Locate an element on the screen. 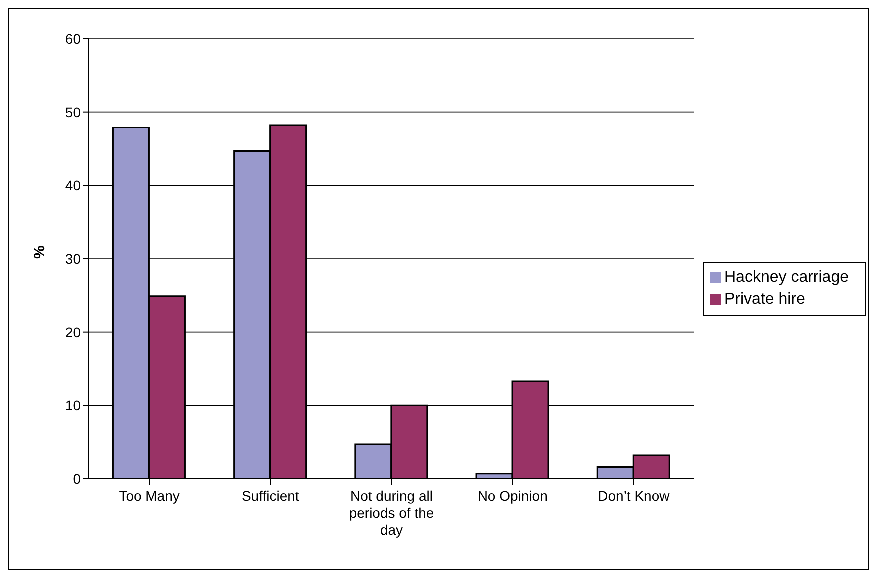 The width and height of the screenshot is (877, 578). y-tick-label: 60 is located at coordinates (73, 38).